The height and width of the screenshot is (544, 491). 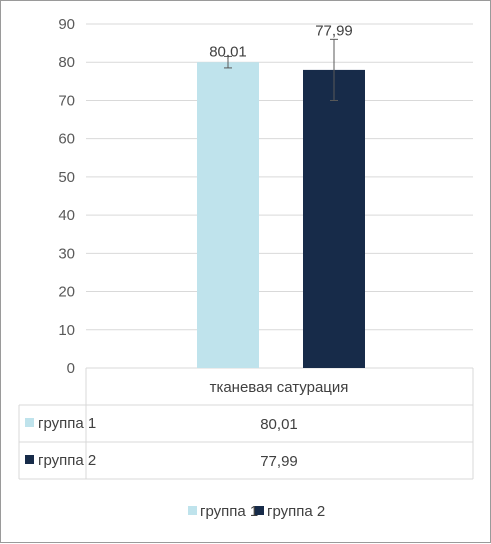 What do you see at coordinates (228, 51) in the screenshot?
I see `data-label-group-1: 80,01` at bounding box center [228, 51].